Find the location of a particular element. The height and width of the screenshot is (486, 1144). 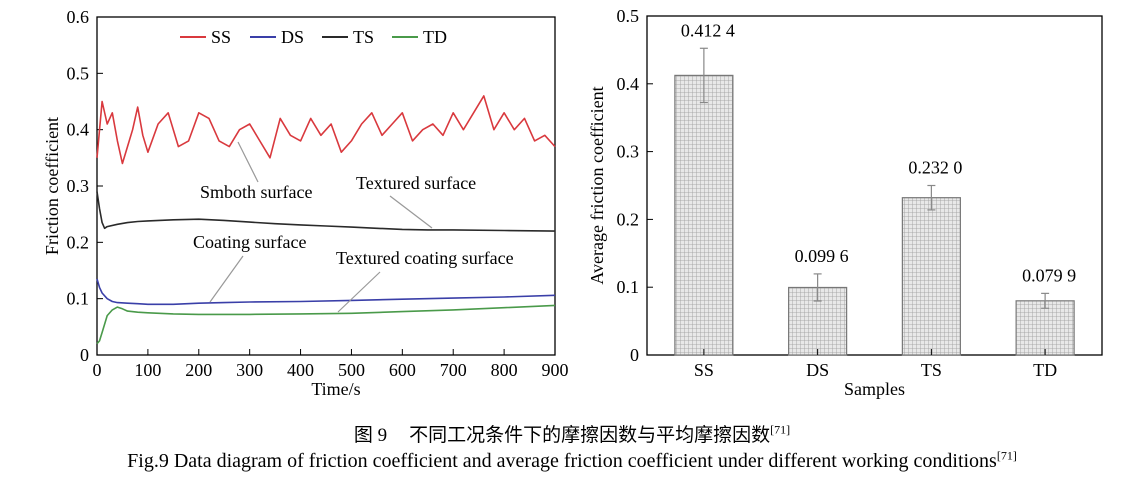

annotation-label: Coating surface is located at coordinates (249, 242).